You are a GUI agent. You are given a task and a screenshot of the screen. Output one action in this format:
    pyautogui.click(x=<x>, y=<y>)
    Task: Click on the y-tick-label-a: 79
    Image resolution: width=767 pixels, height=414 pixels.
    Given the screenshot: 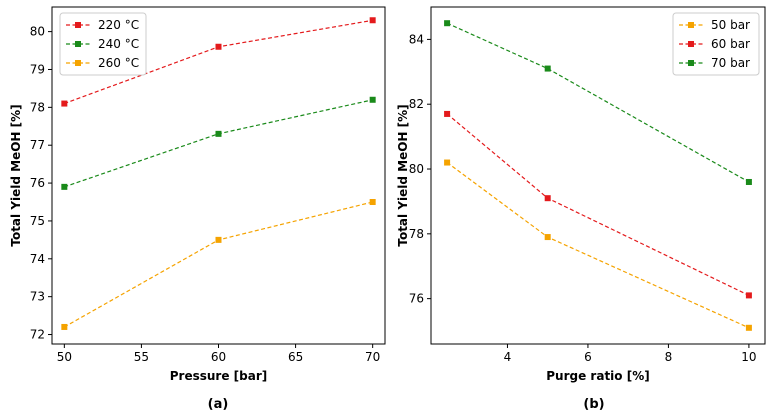 What is the action you would take?
    pyautogui.click(x=37, y=69)
    